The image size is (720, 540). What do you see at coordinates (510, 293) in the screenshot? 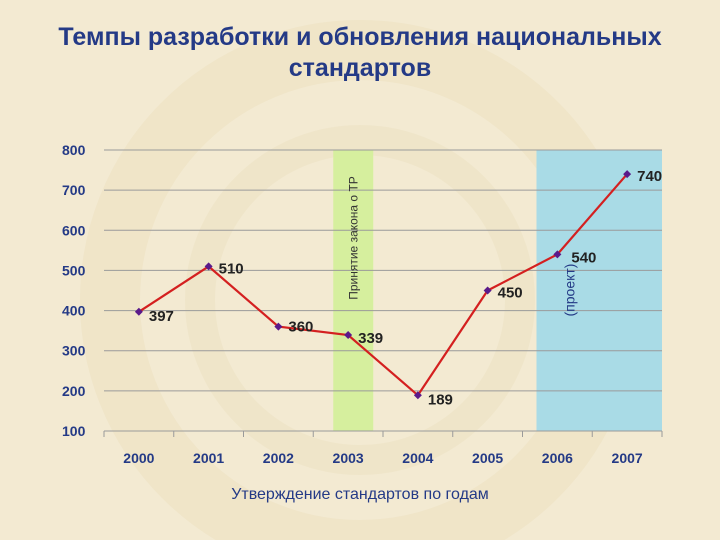
I see `data-label: 450` at bounding box center [510, 293].